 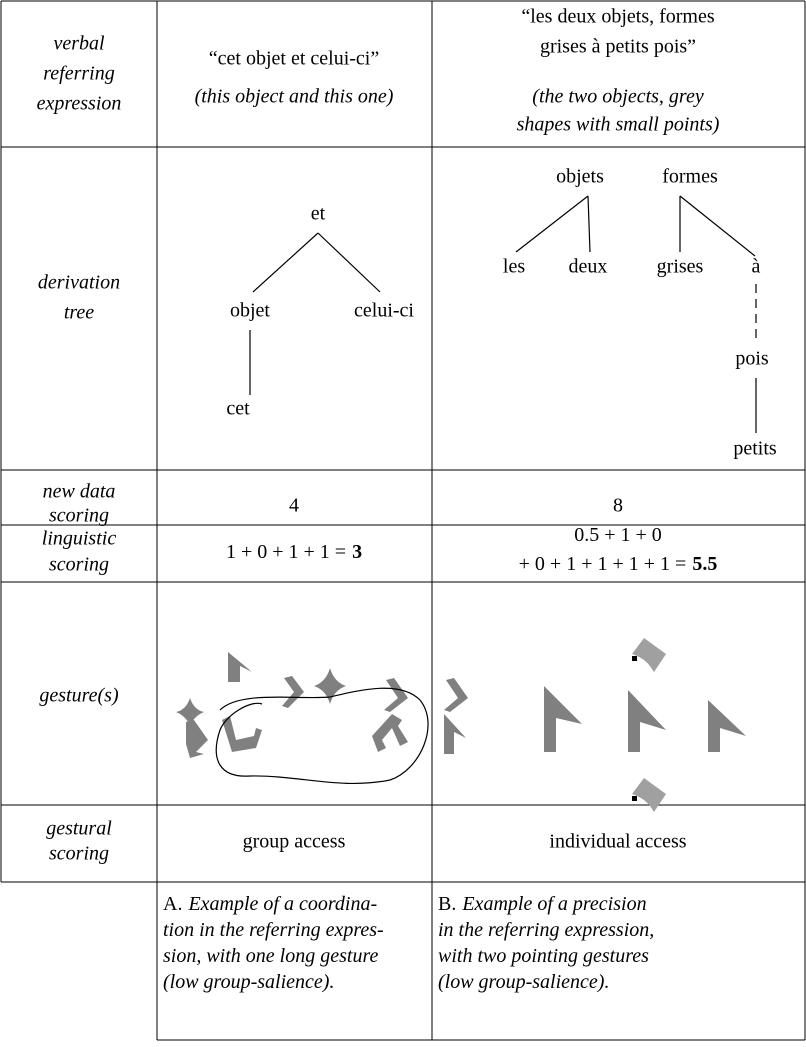 I want to click on row-label: verbal, so click(x=79, y=44).